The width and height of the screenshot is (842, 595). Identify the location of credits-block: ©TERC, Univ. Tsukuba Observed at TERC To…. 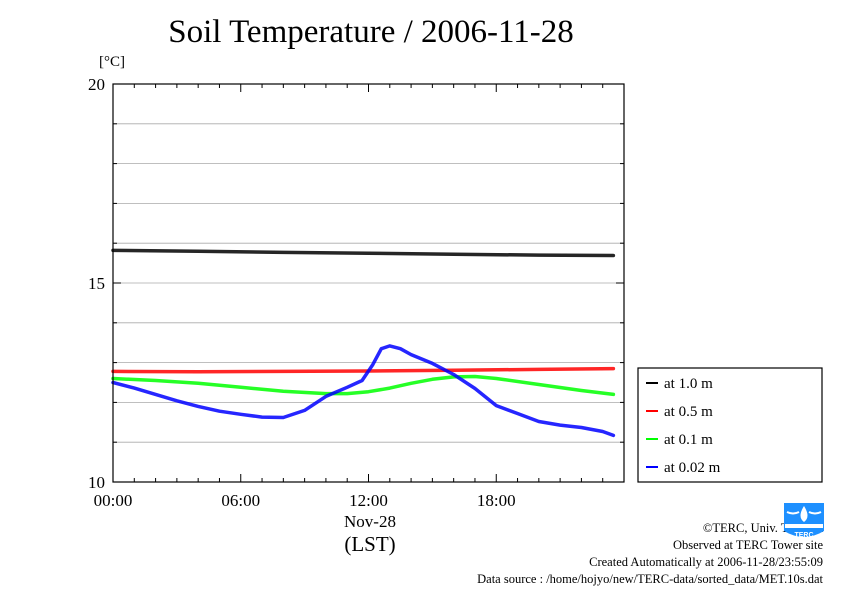
(650, 554).